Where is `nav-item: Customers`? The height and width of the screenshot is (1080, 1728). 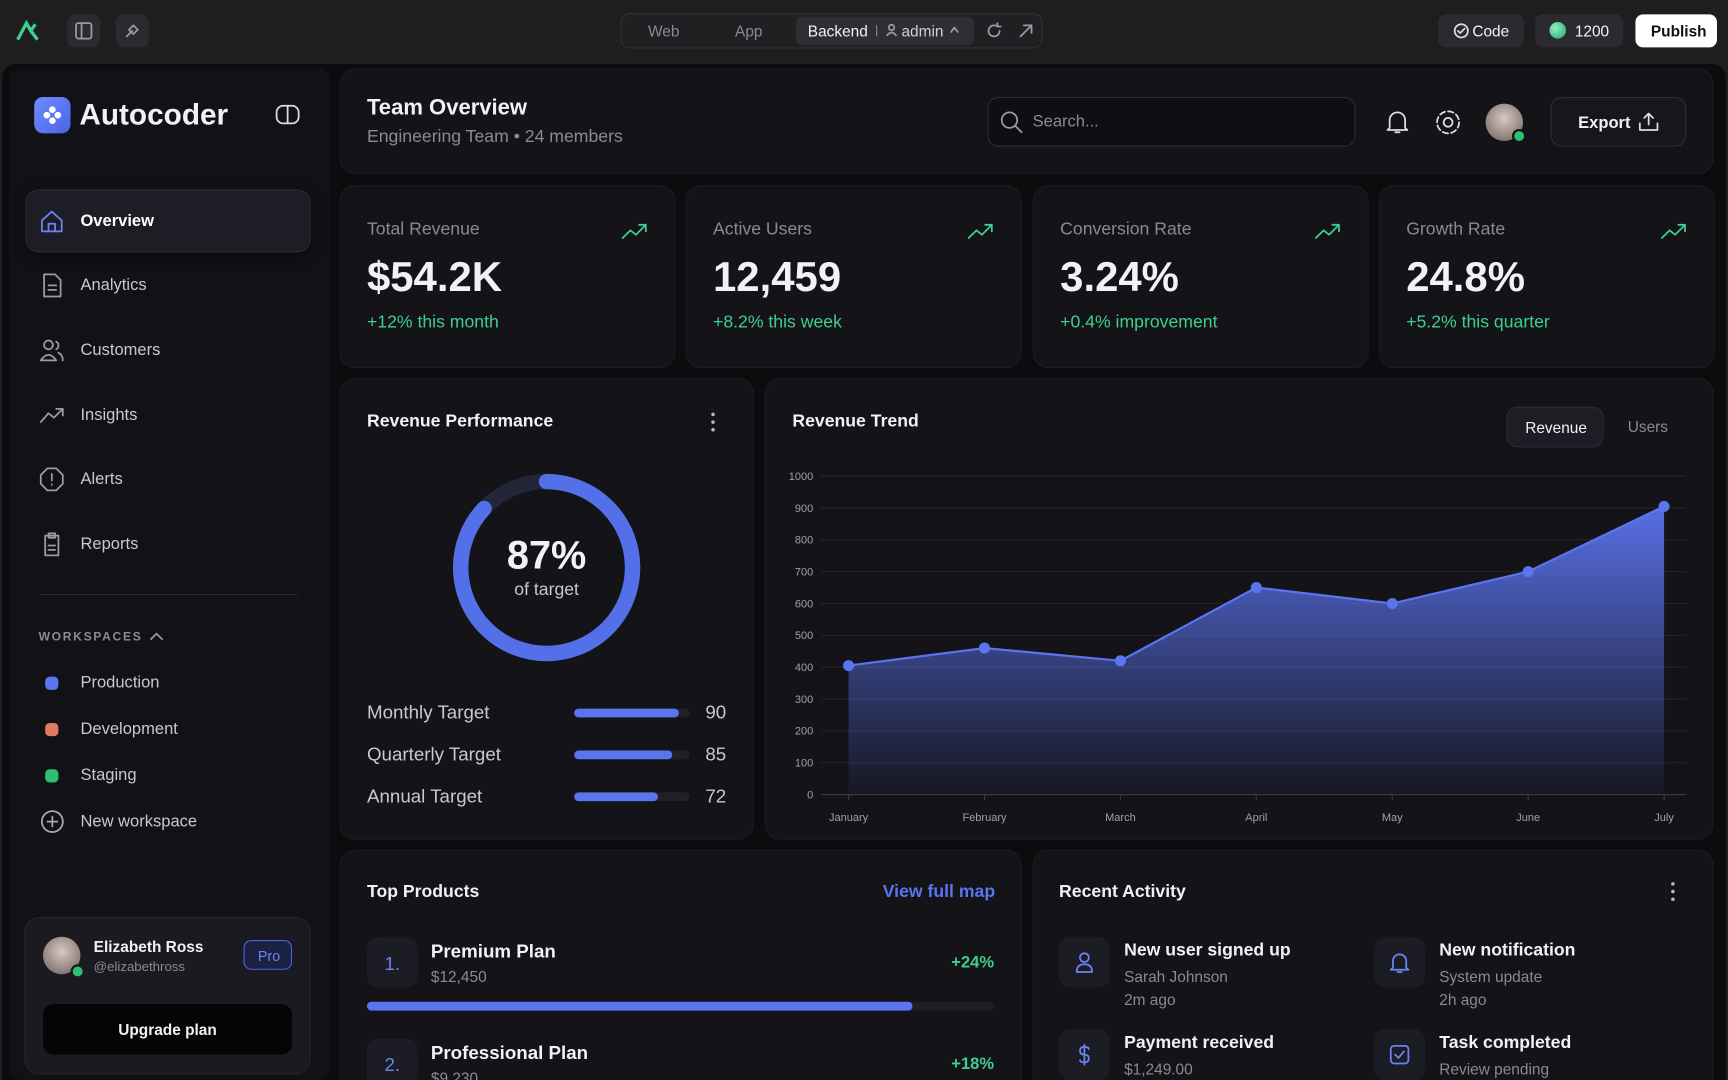 nav-item: Customers is located at coordinates (120, 350).